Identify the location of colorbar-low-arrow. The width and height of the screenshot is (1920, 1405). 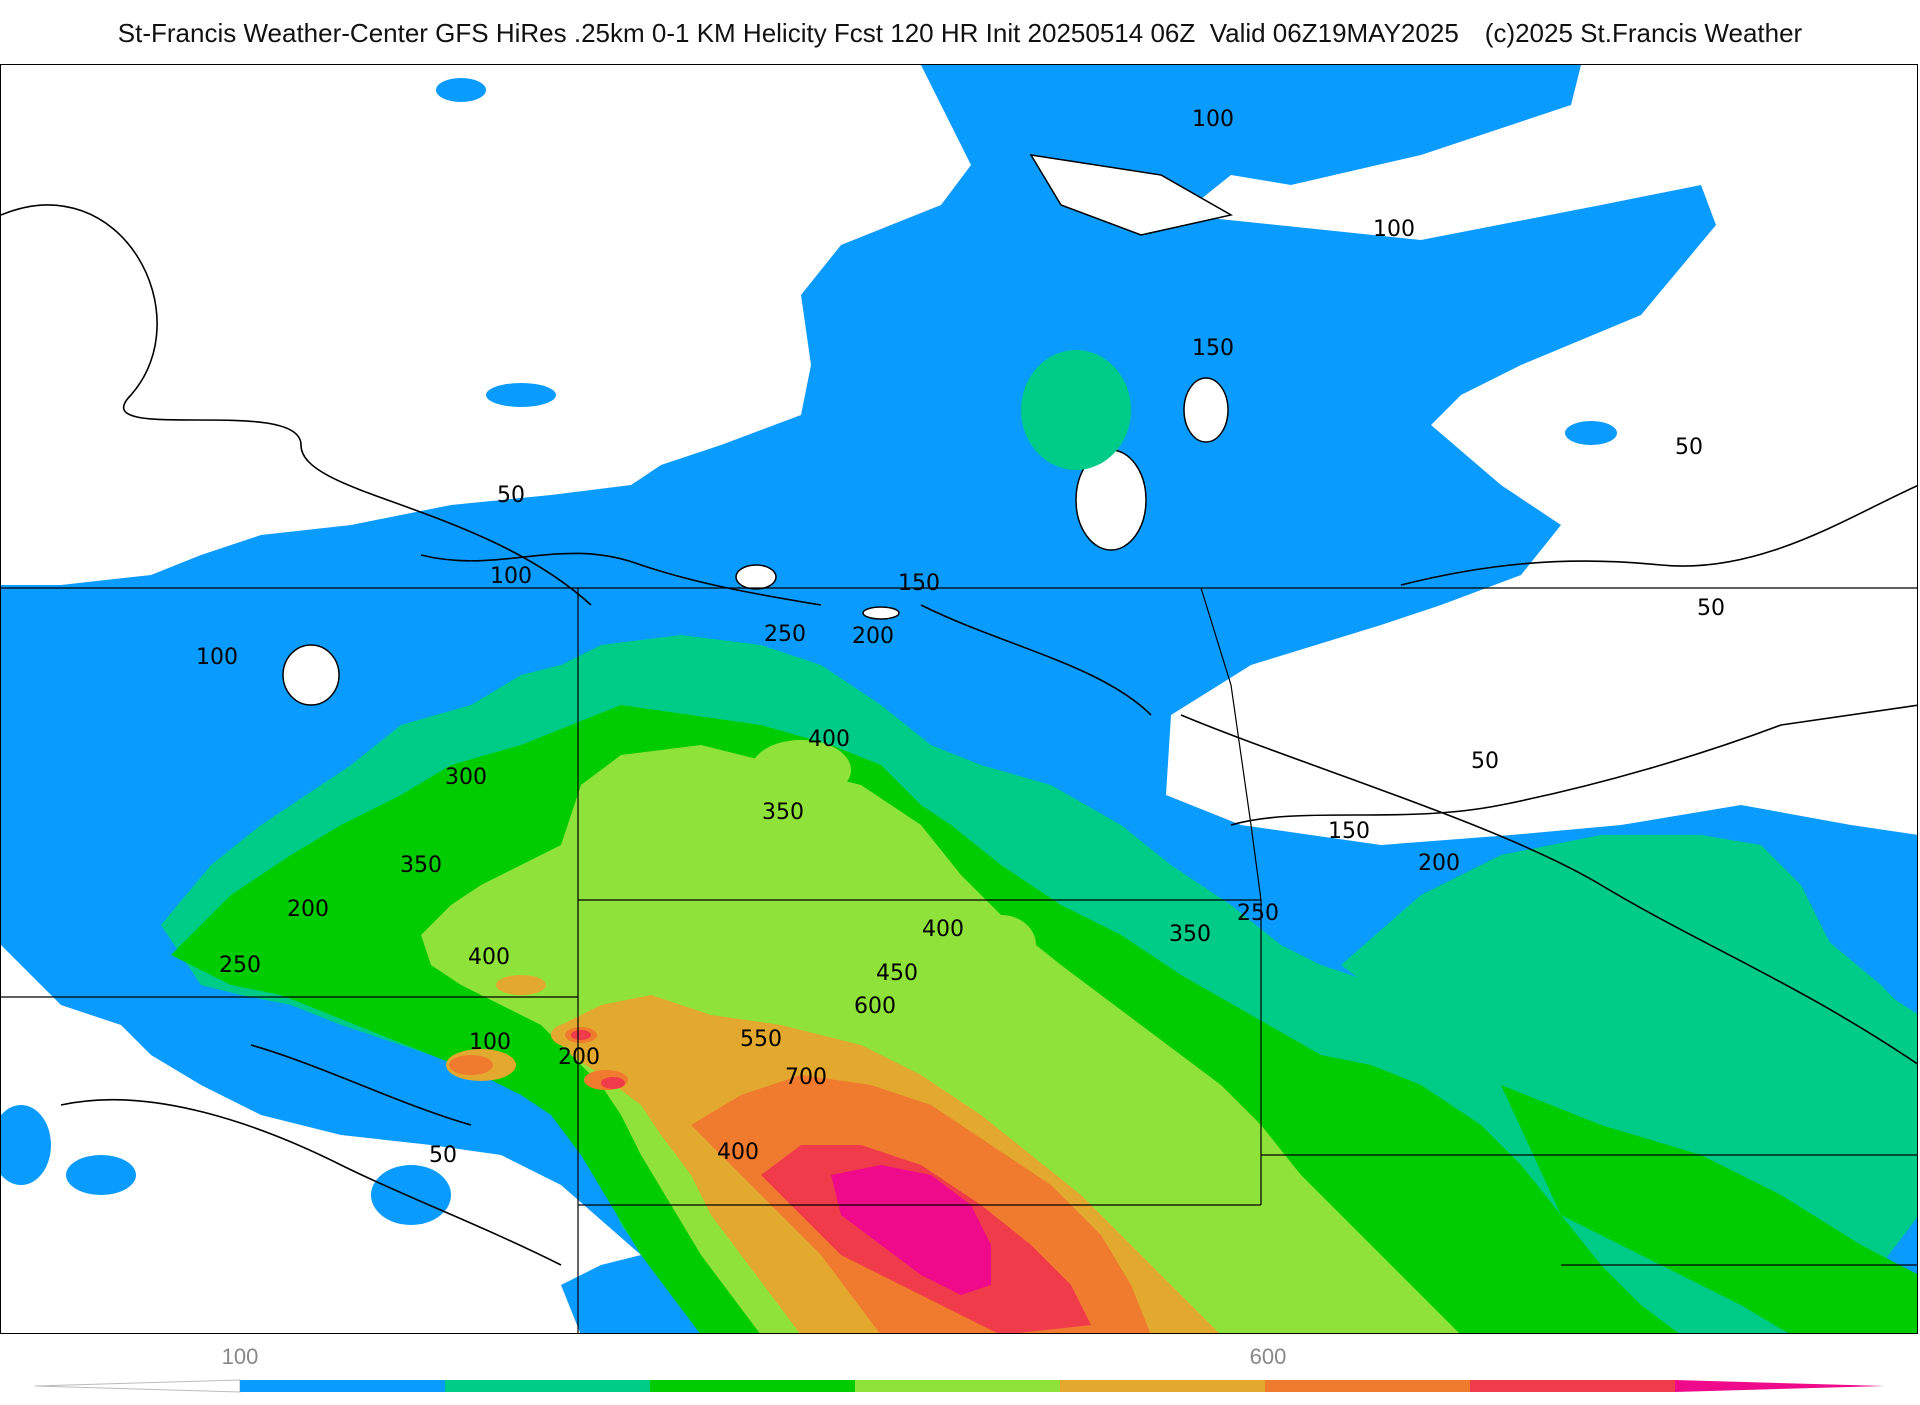
(137, 1386).